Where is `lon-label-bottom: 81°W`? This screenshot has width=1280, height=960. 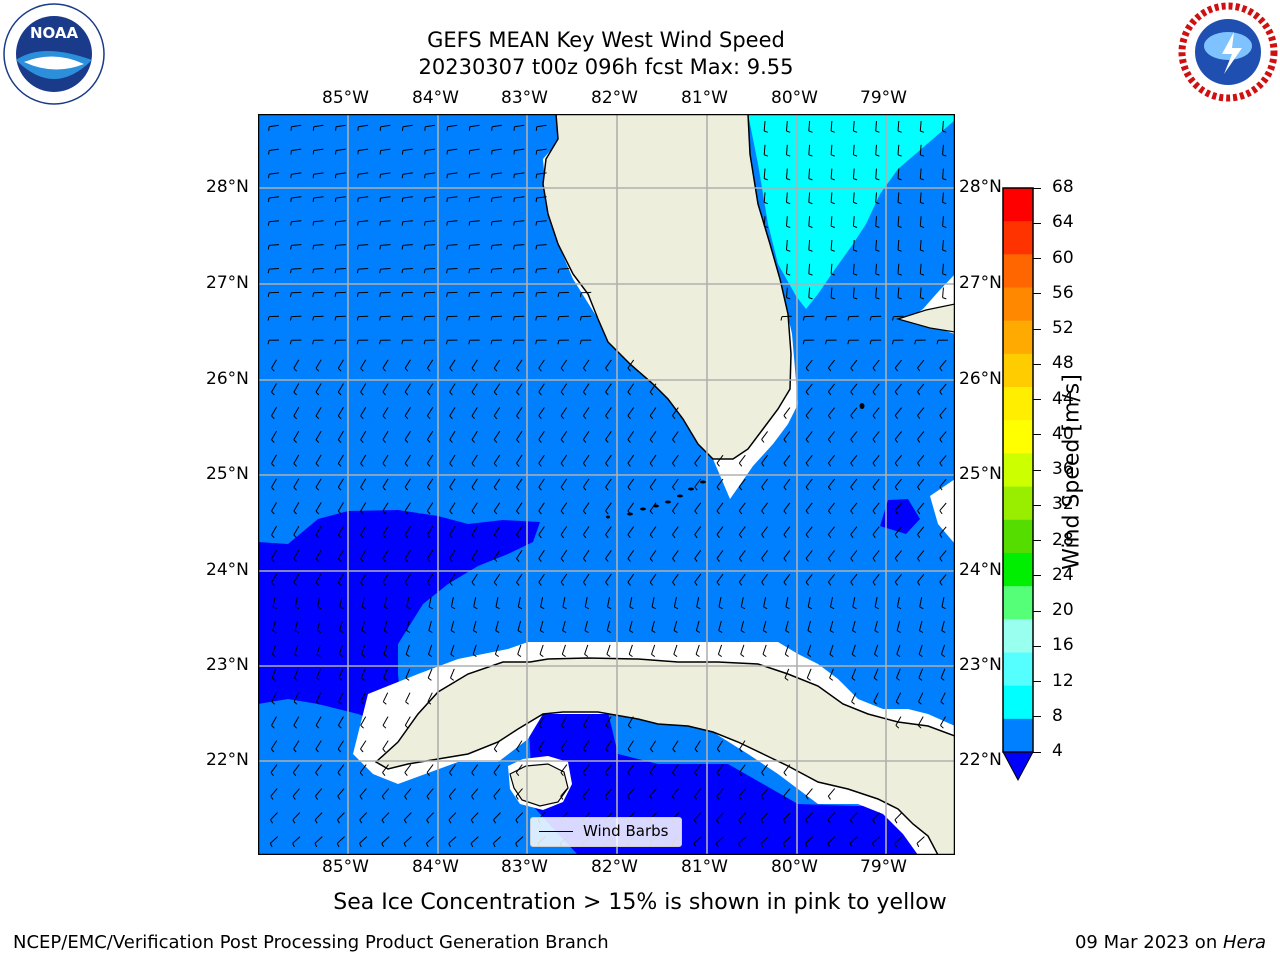 lon-label-bottom: 81°W is located at coordinates (704, 867).